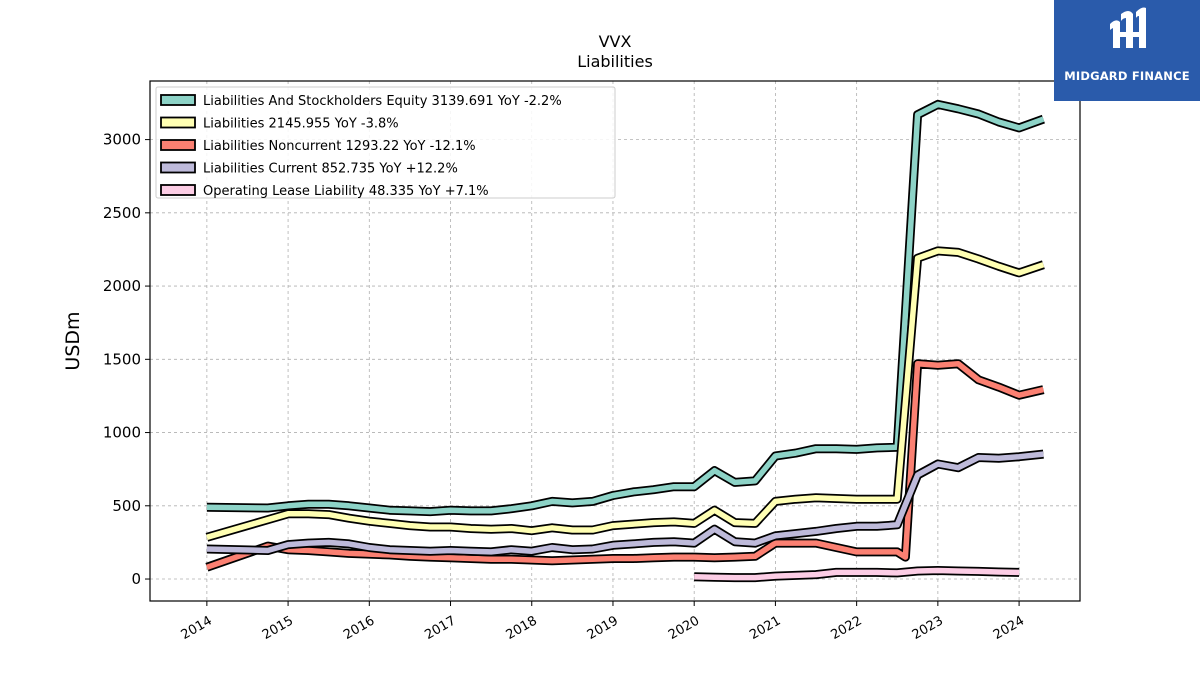 This screenshot has width=1200, height=675. Describe the element at coordinates (1128, 27) in the screenshot. I see `mf-monogram-icon` at that location.